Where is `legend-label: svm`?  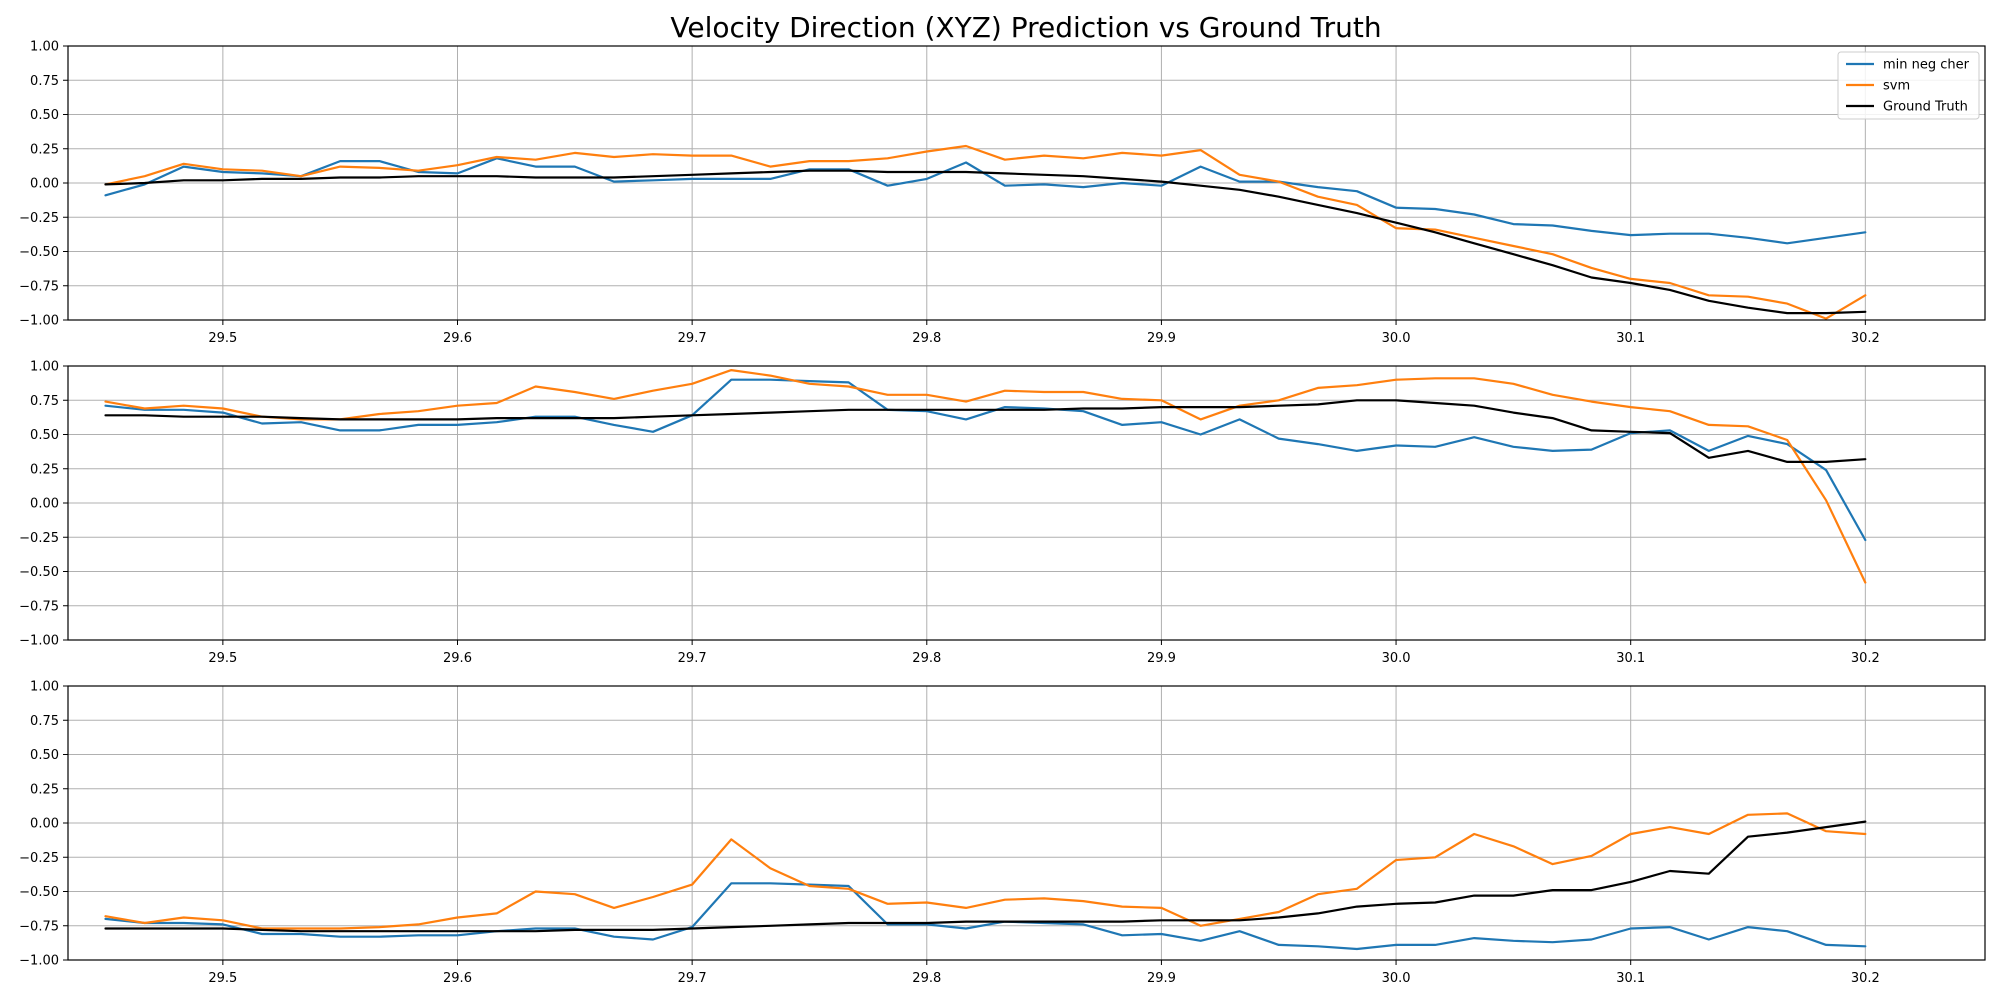 legend-label: svm is located at coordinates (1896, 86).